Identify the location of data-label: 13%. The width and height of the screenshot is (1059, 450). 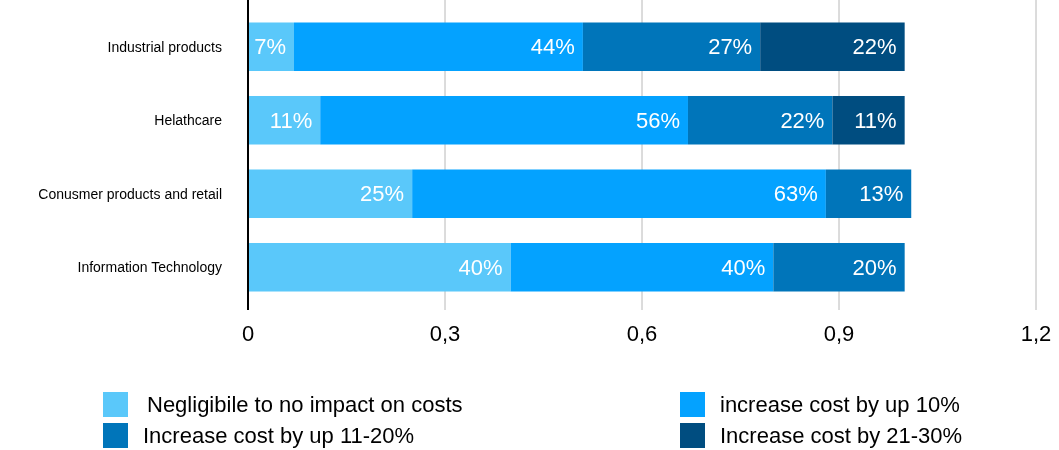
(881, 194).